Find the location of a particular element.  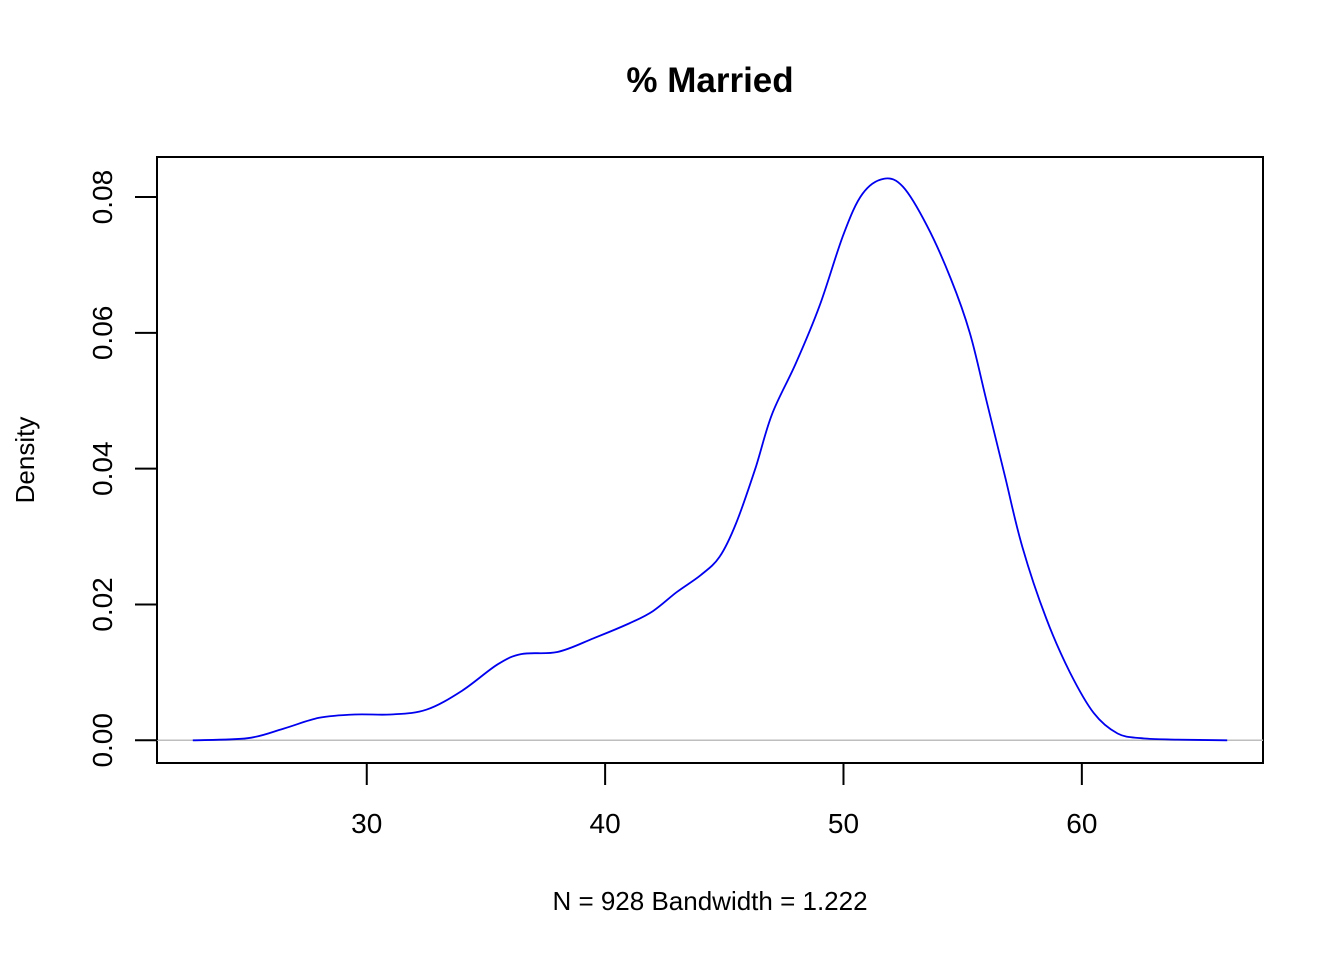

x-tick-label: 30 is located at coordinates (366, 823).